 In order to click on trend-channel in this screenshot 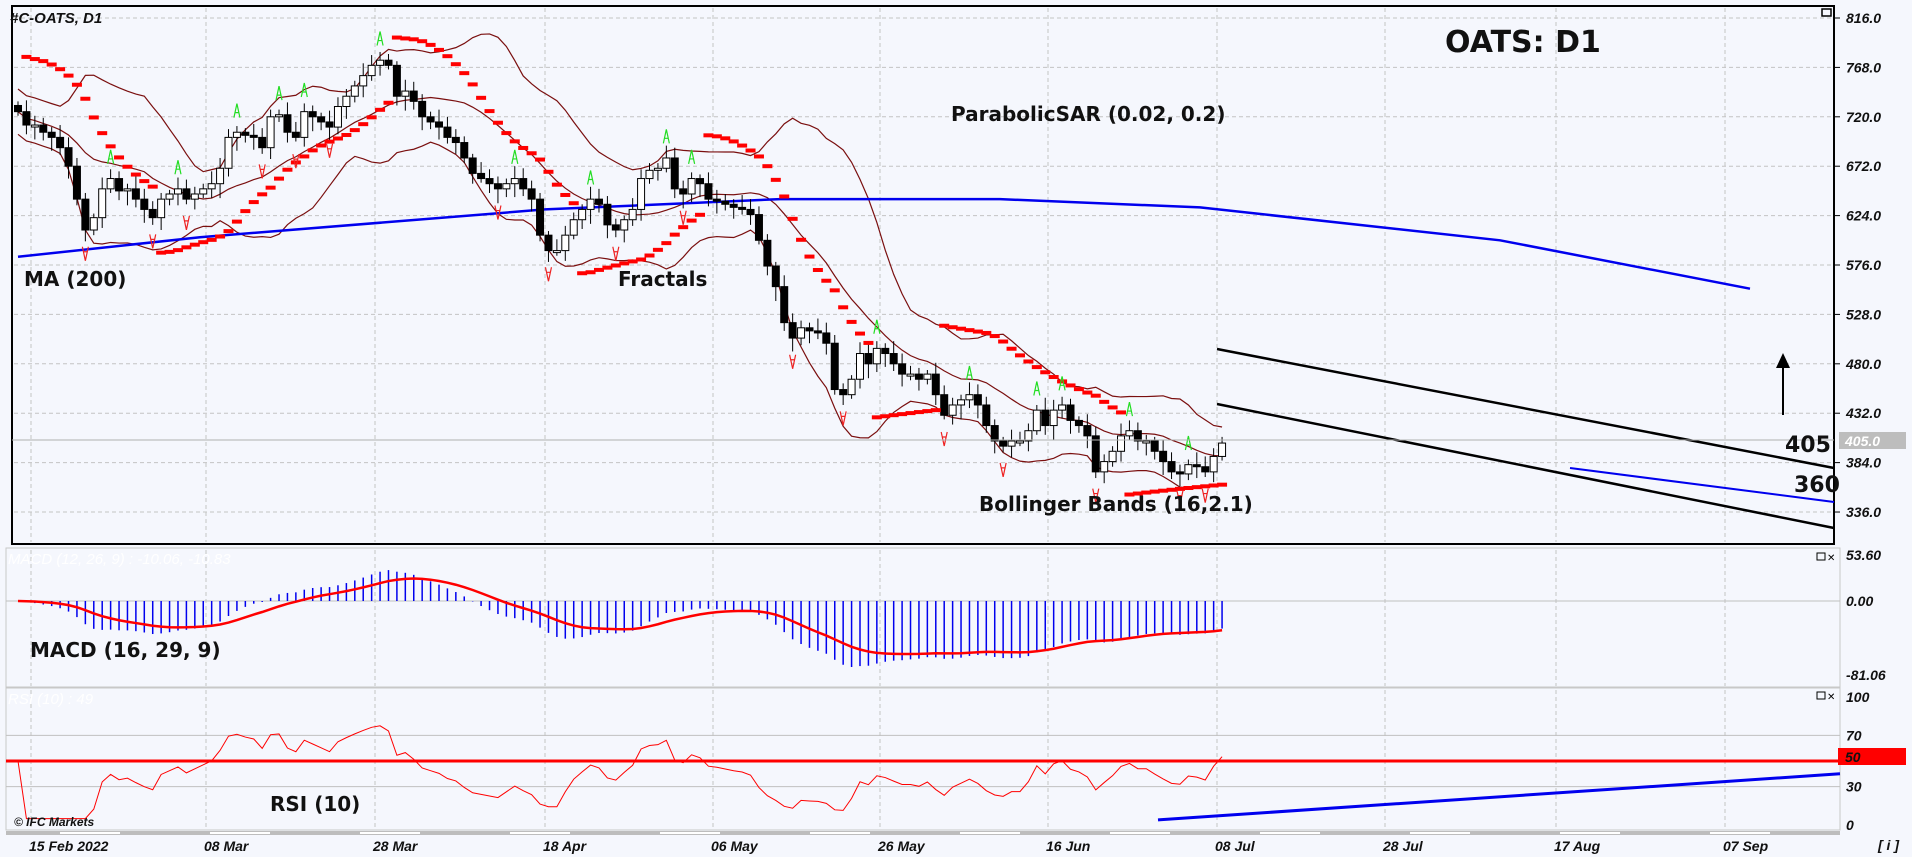, I will do `click(1525, 438)`.